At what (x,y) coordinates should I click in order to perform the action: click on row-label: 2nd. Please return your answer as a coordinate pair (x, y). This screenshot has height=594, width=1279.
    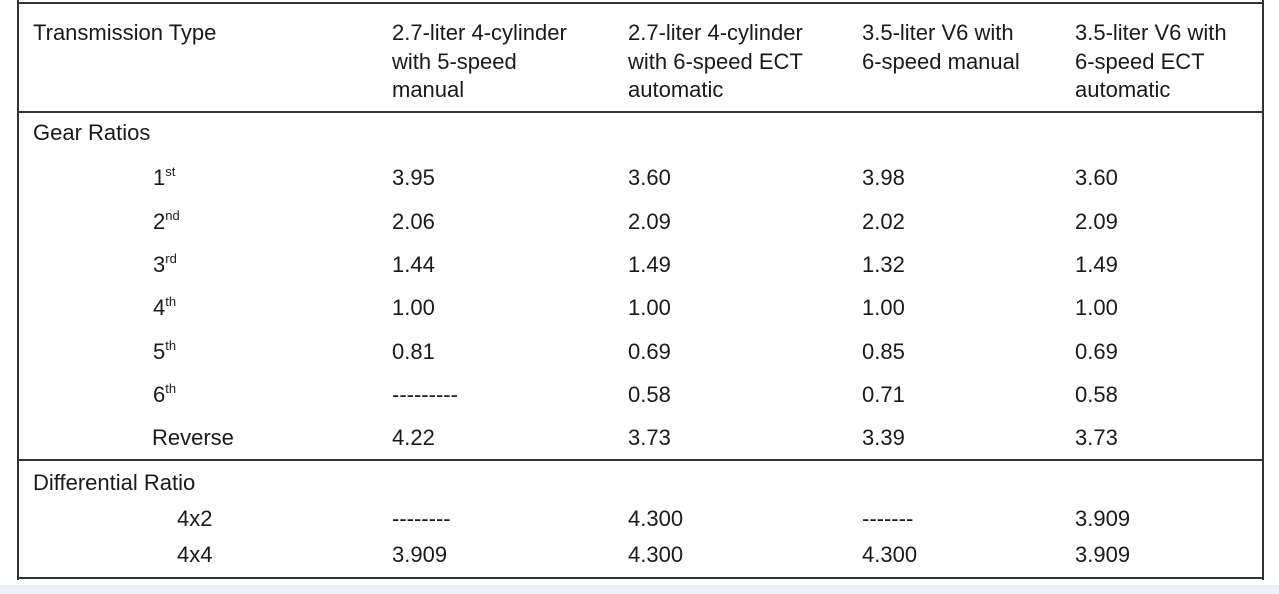
    Looking at the image, I should click on (166, 222).